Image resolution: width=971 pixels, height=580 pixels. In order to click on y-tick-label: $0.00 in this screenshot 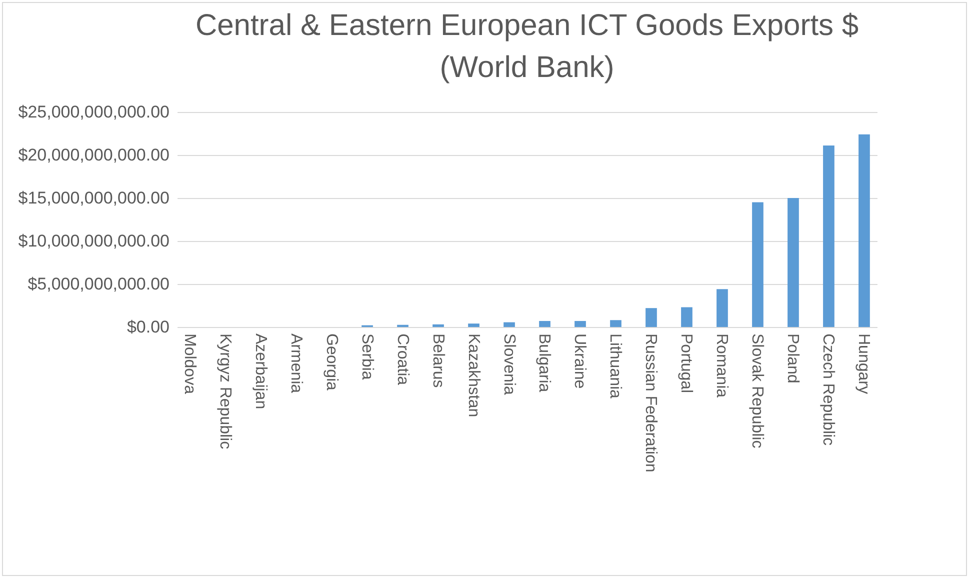, I will do `click(148, 327)`.